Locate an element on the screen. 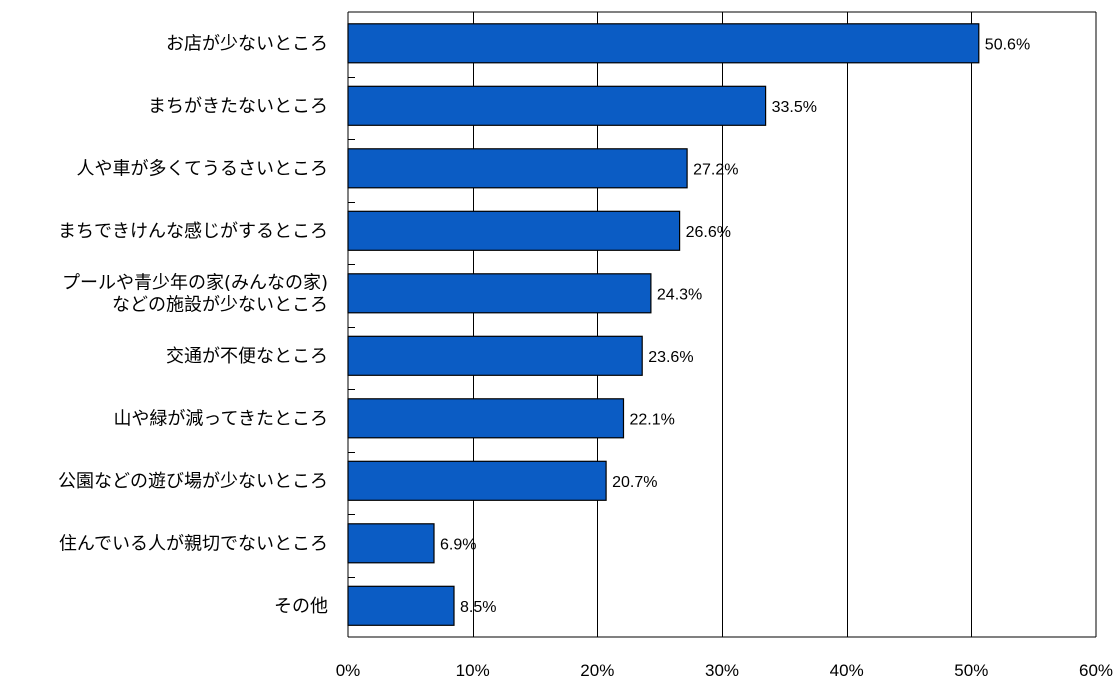 The height and width of the screenshot is (689, 1116). x-tick-label-60: 60% is located at coordinates (1096, 670).